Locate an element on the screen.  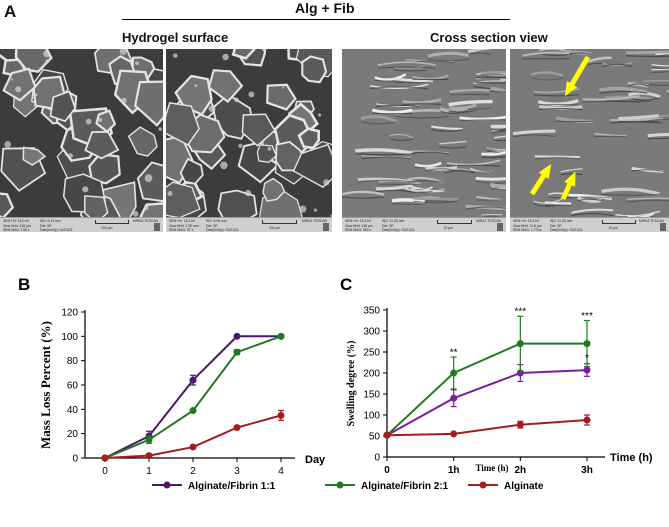
legend-marker is located at coordinates (167, 485).